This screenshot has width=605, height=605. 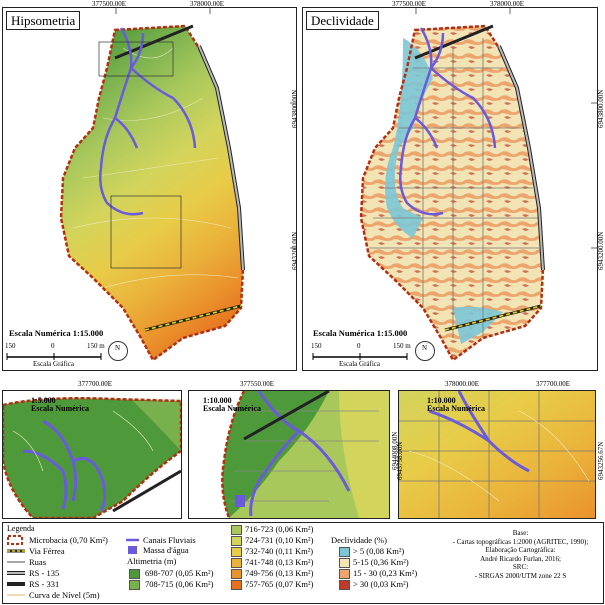 What do you see at coordinates (454, 42) in the screenshot?
I see `road-rs331` at bounding box center [454, 42].